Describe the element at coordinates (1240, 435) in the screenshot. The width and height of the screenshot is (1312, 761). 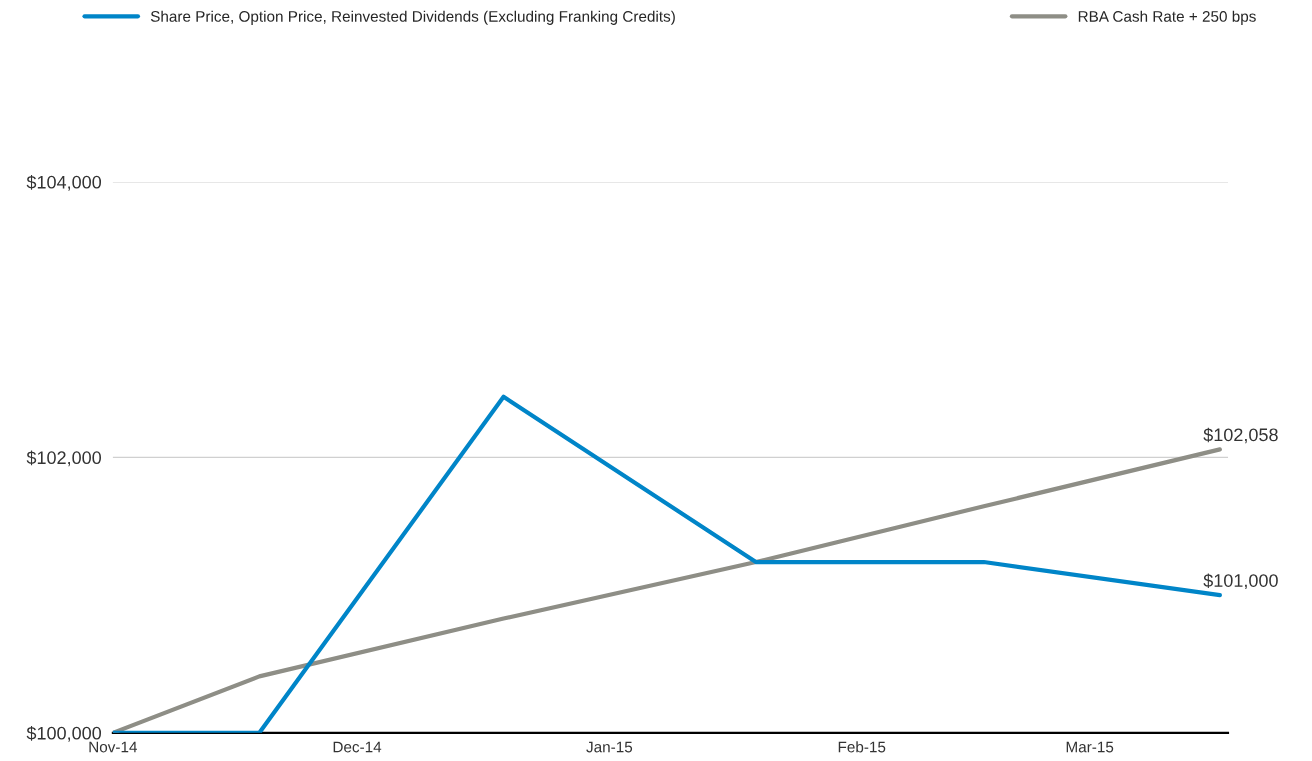
I see `annotation: $102,058` at that location.